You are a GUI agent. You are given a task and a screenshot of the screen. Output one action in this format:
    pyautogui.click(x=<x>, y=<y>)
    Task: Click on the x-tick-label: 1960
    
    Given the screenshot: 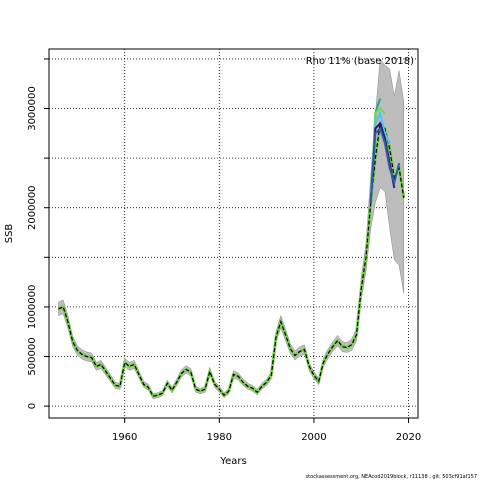 What is the action you would take?
    pyautogui.click(x=124, y=437)
    